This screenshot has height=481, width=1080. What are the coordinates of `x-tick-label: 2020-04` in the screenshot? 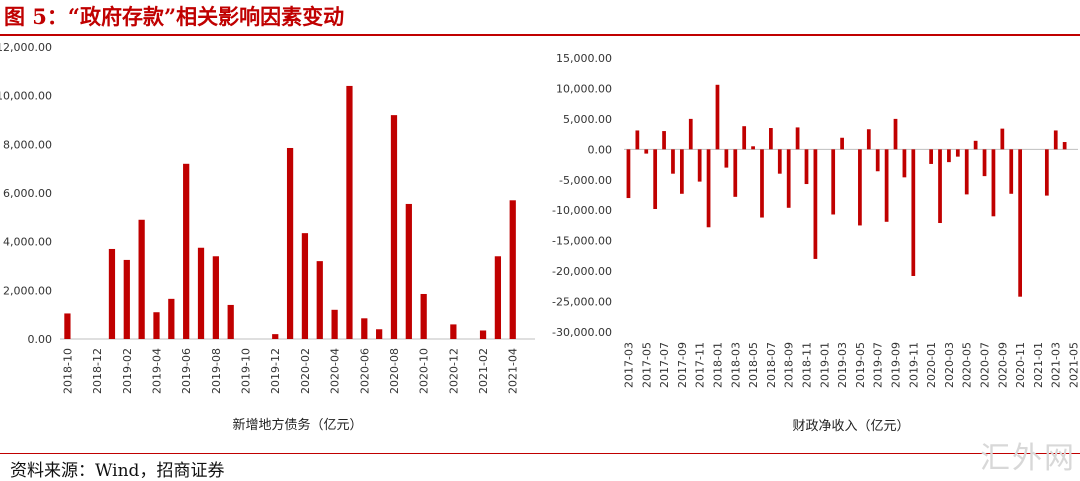 It's located at (335, 371).